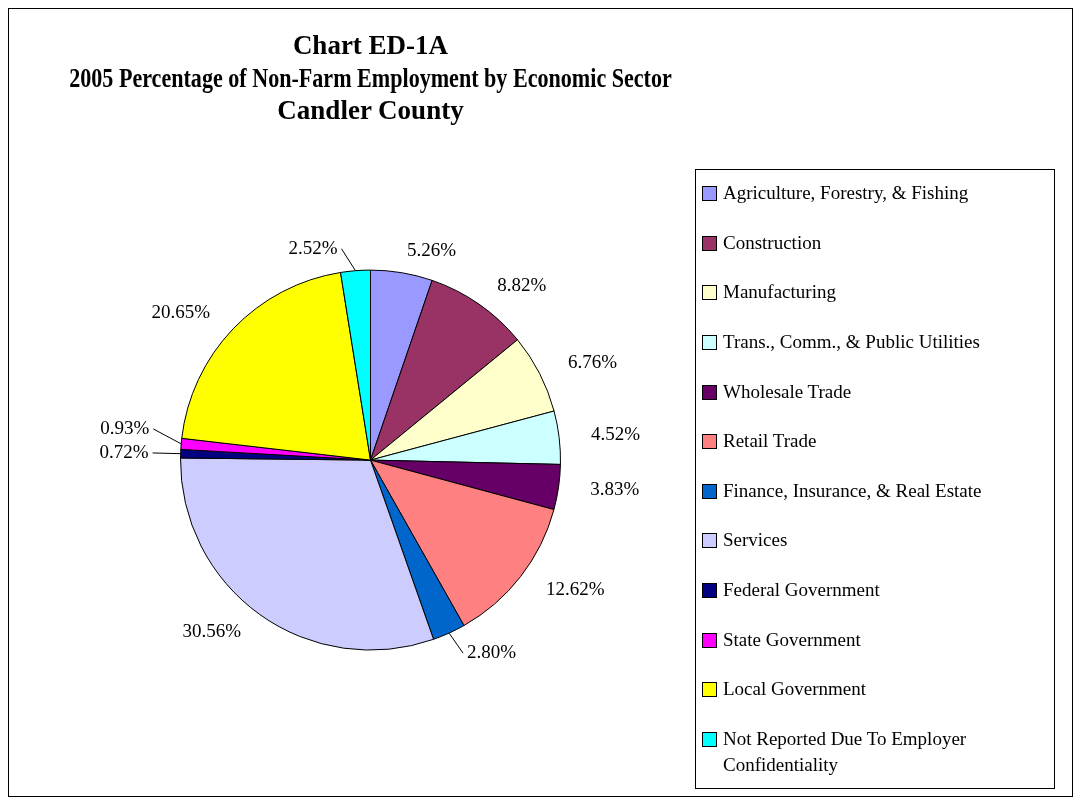 This screenshot has width=1079, height=803. What do you see at coordinates (852, 490) in the screenshot?
I see `legend-label: Finance, Insurance, & Real Estate` at bounding box center [852, 490].